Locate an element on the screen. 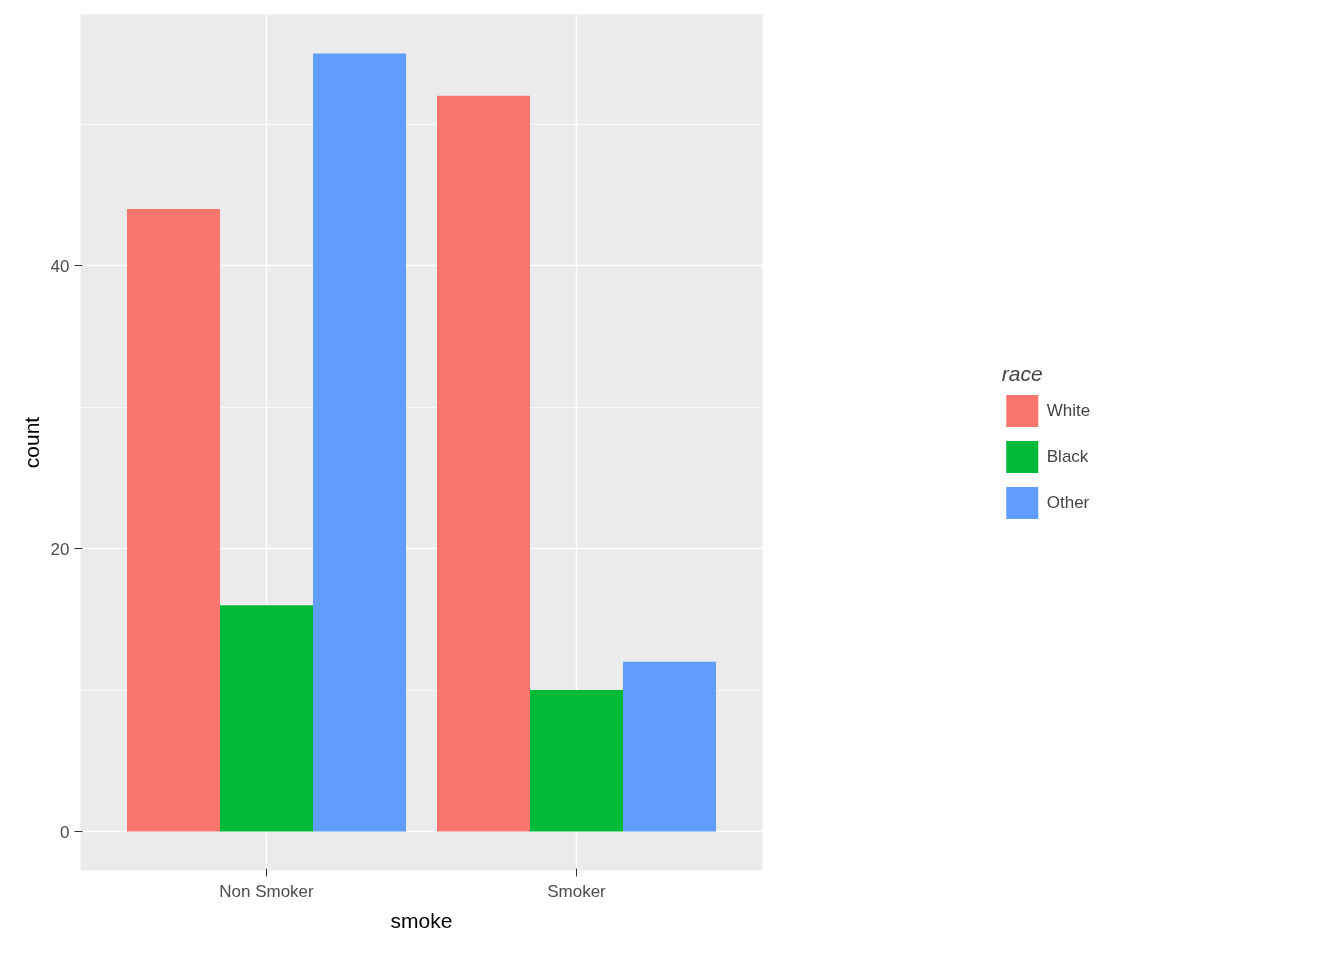 Image resolution: width=1344 pixels, height=960 pixels. y-tick-label: 0 is located at coordinates (65, 832).